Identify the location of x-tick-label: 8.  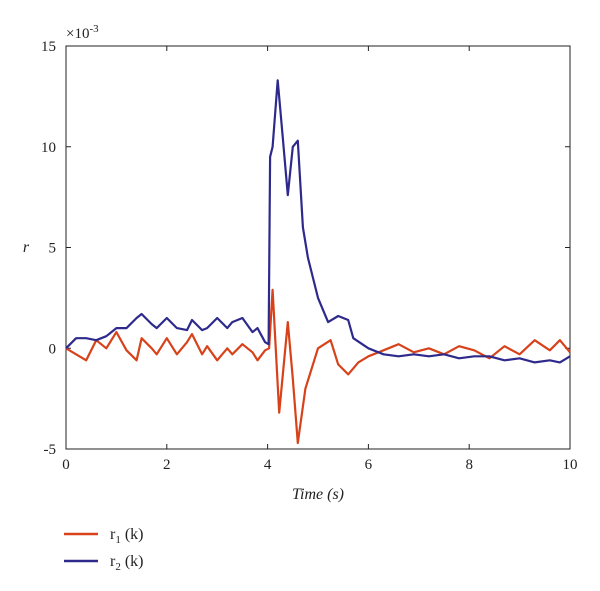
(469, 465).